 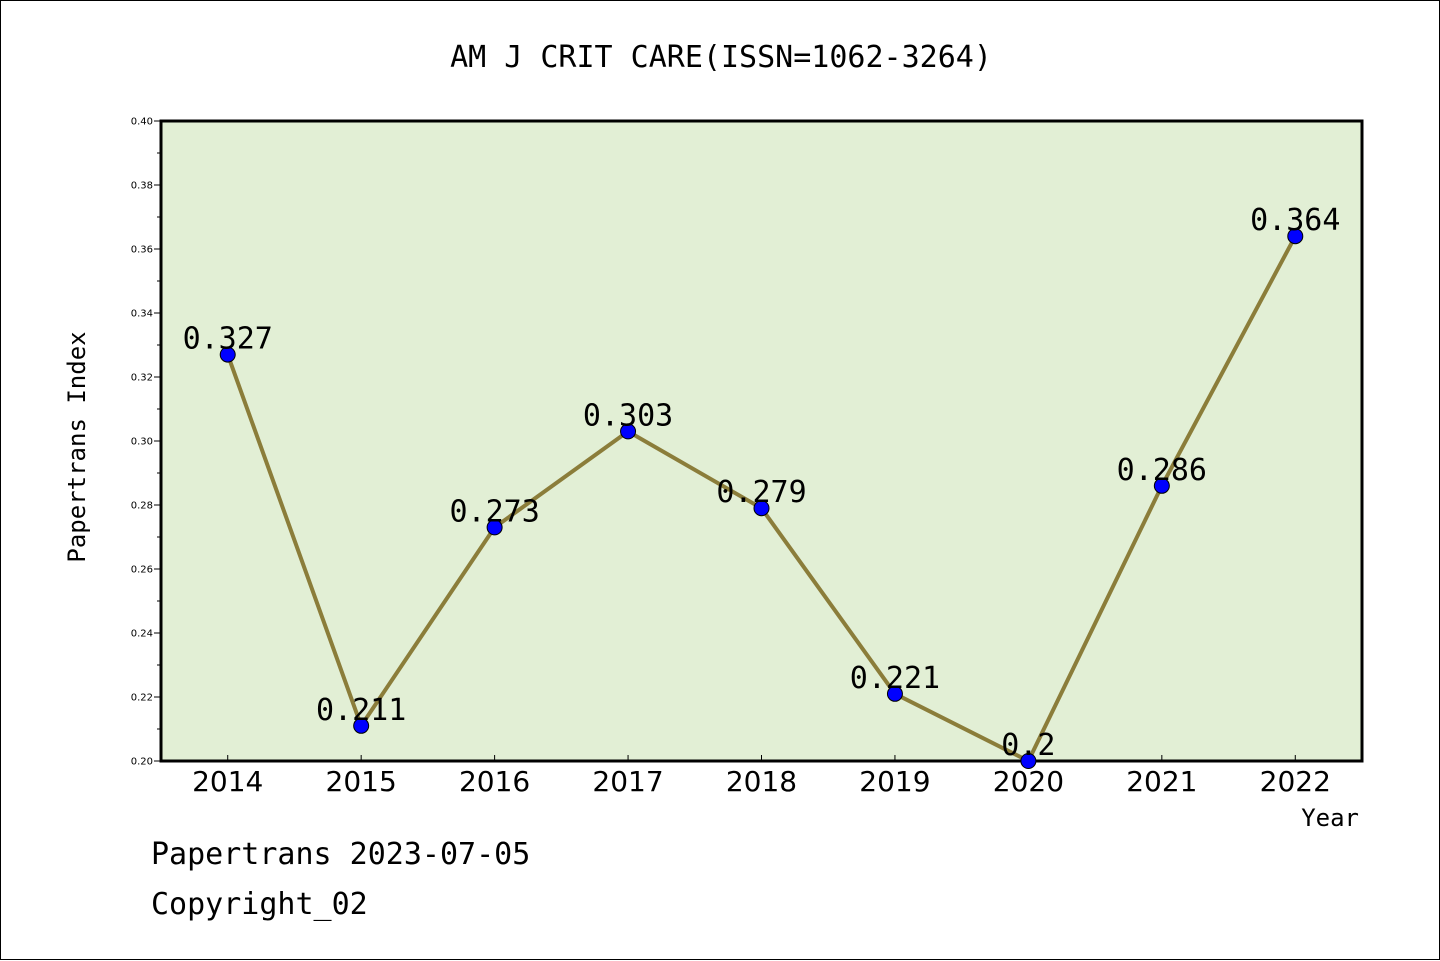 What do you see at coordinates (227, 781) in the screenshot?
I see `x-tick-label: 2014` at bounding box center [227, 781].